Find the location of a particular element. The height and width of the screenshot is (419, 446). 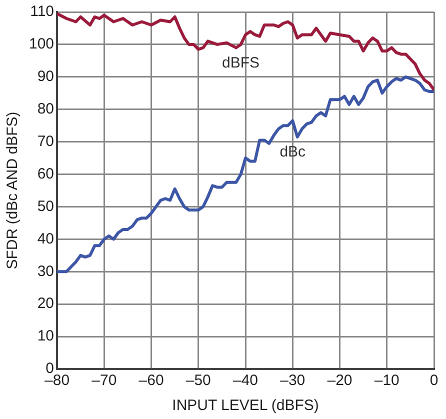

x-tick-label: –70 is located at coordinates (104, 381).